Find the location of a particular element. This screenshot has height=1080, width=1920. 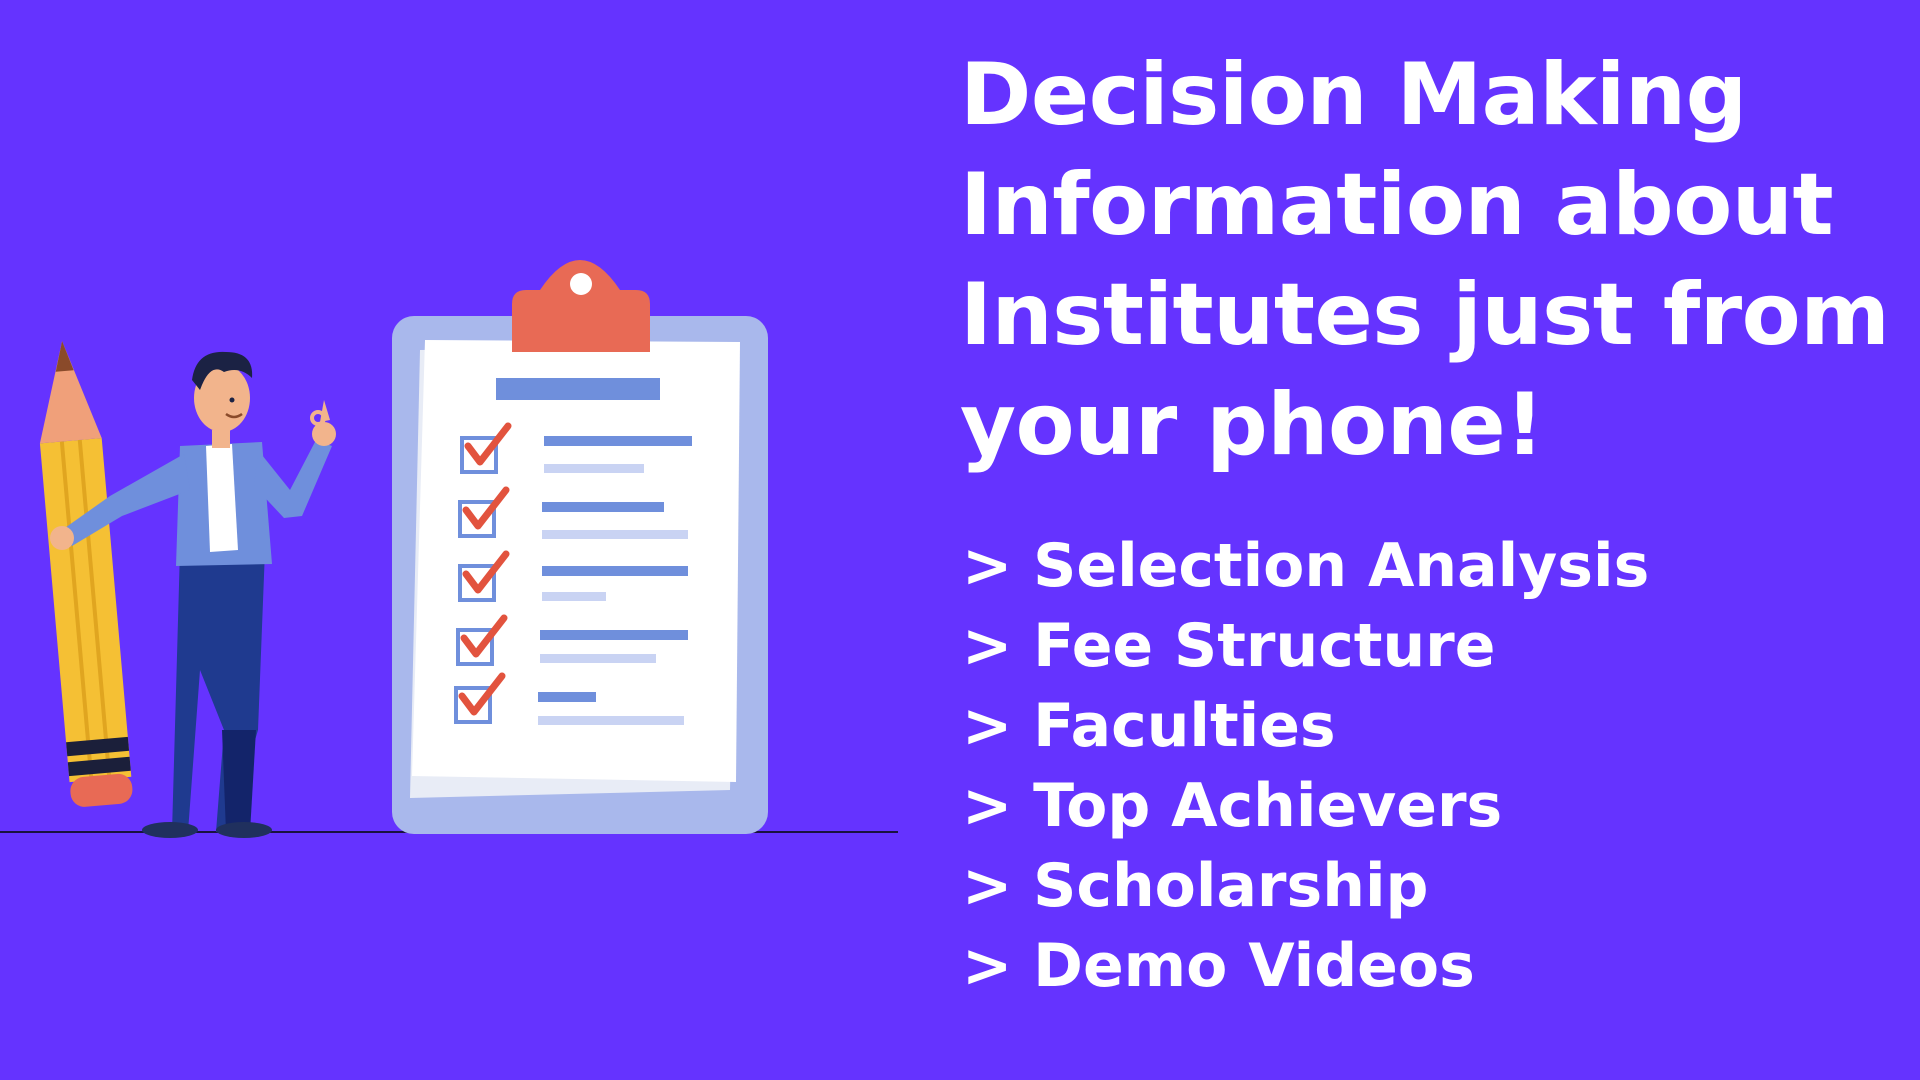

headline-line-1: Decision Making is located at coordinates (1353, 95).